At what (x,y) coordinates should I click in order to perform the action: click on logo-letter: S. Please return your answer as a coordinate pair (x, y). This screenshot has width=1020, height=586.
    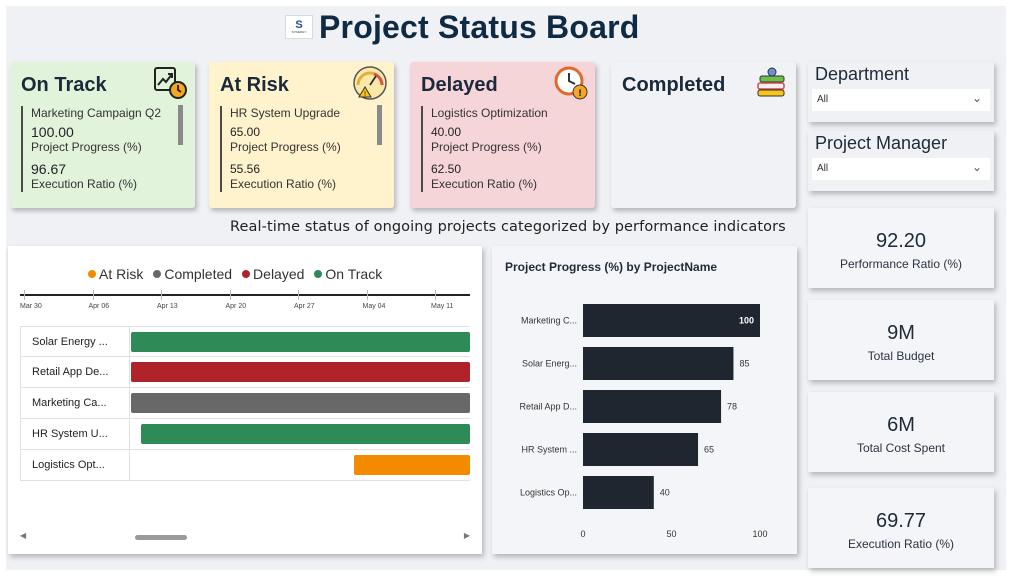
    Looking at the image, I should click on (299, 25).